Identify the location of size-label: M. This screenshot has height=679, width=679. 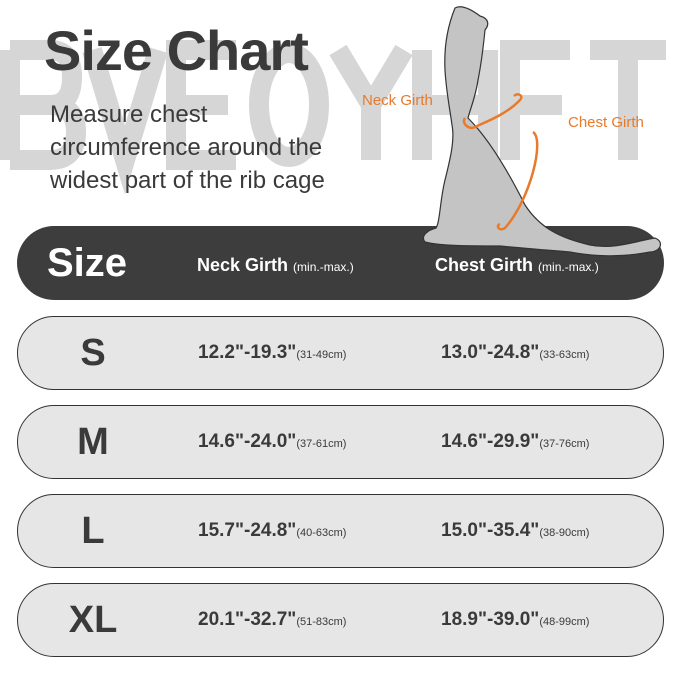
(93, 442).